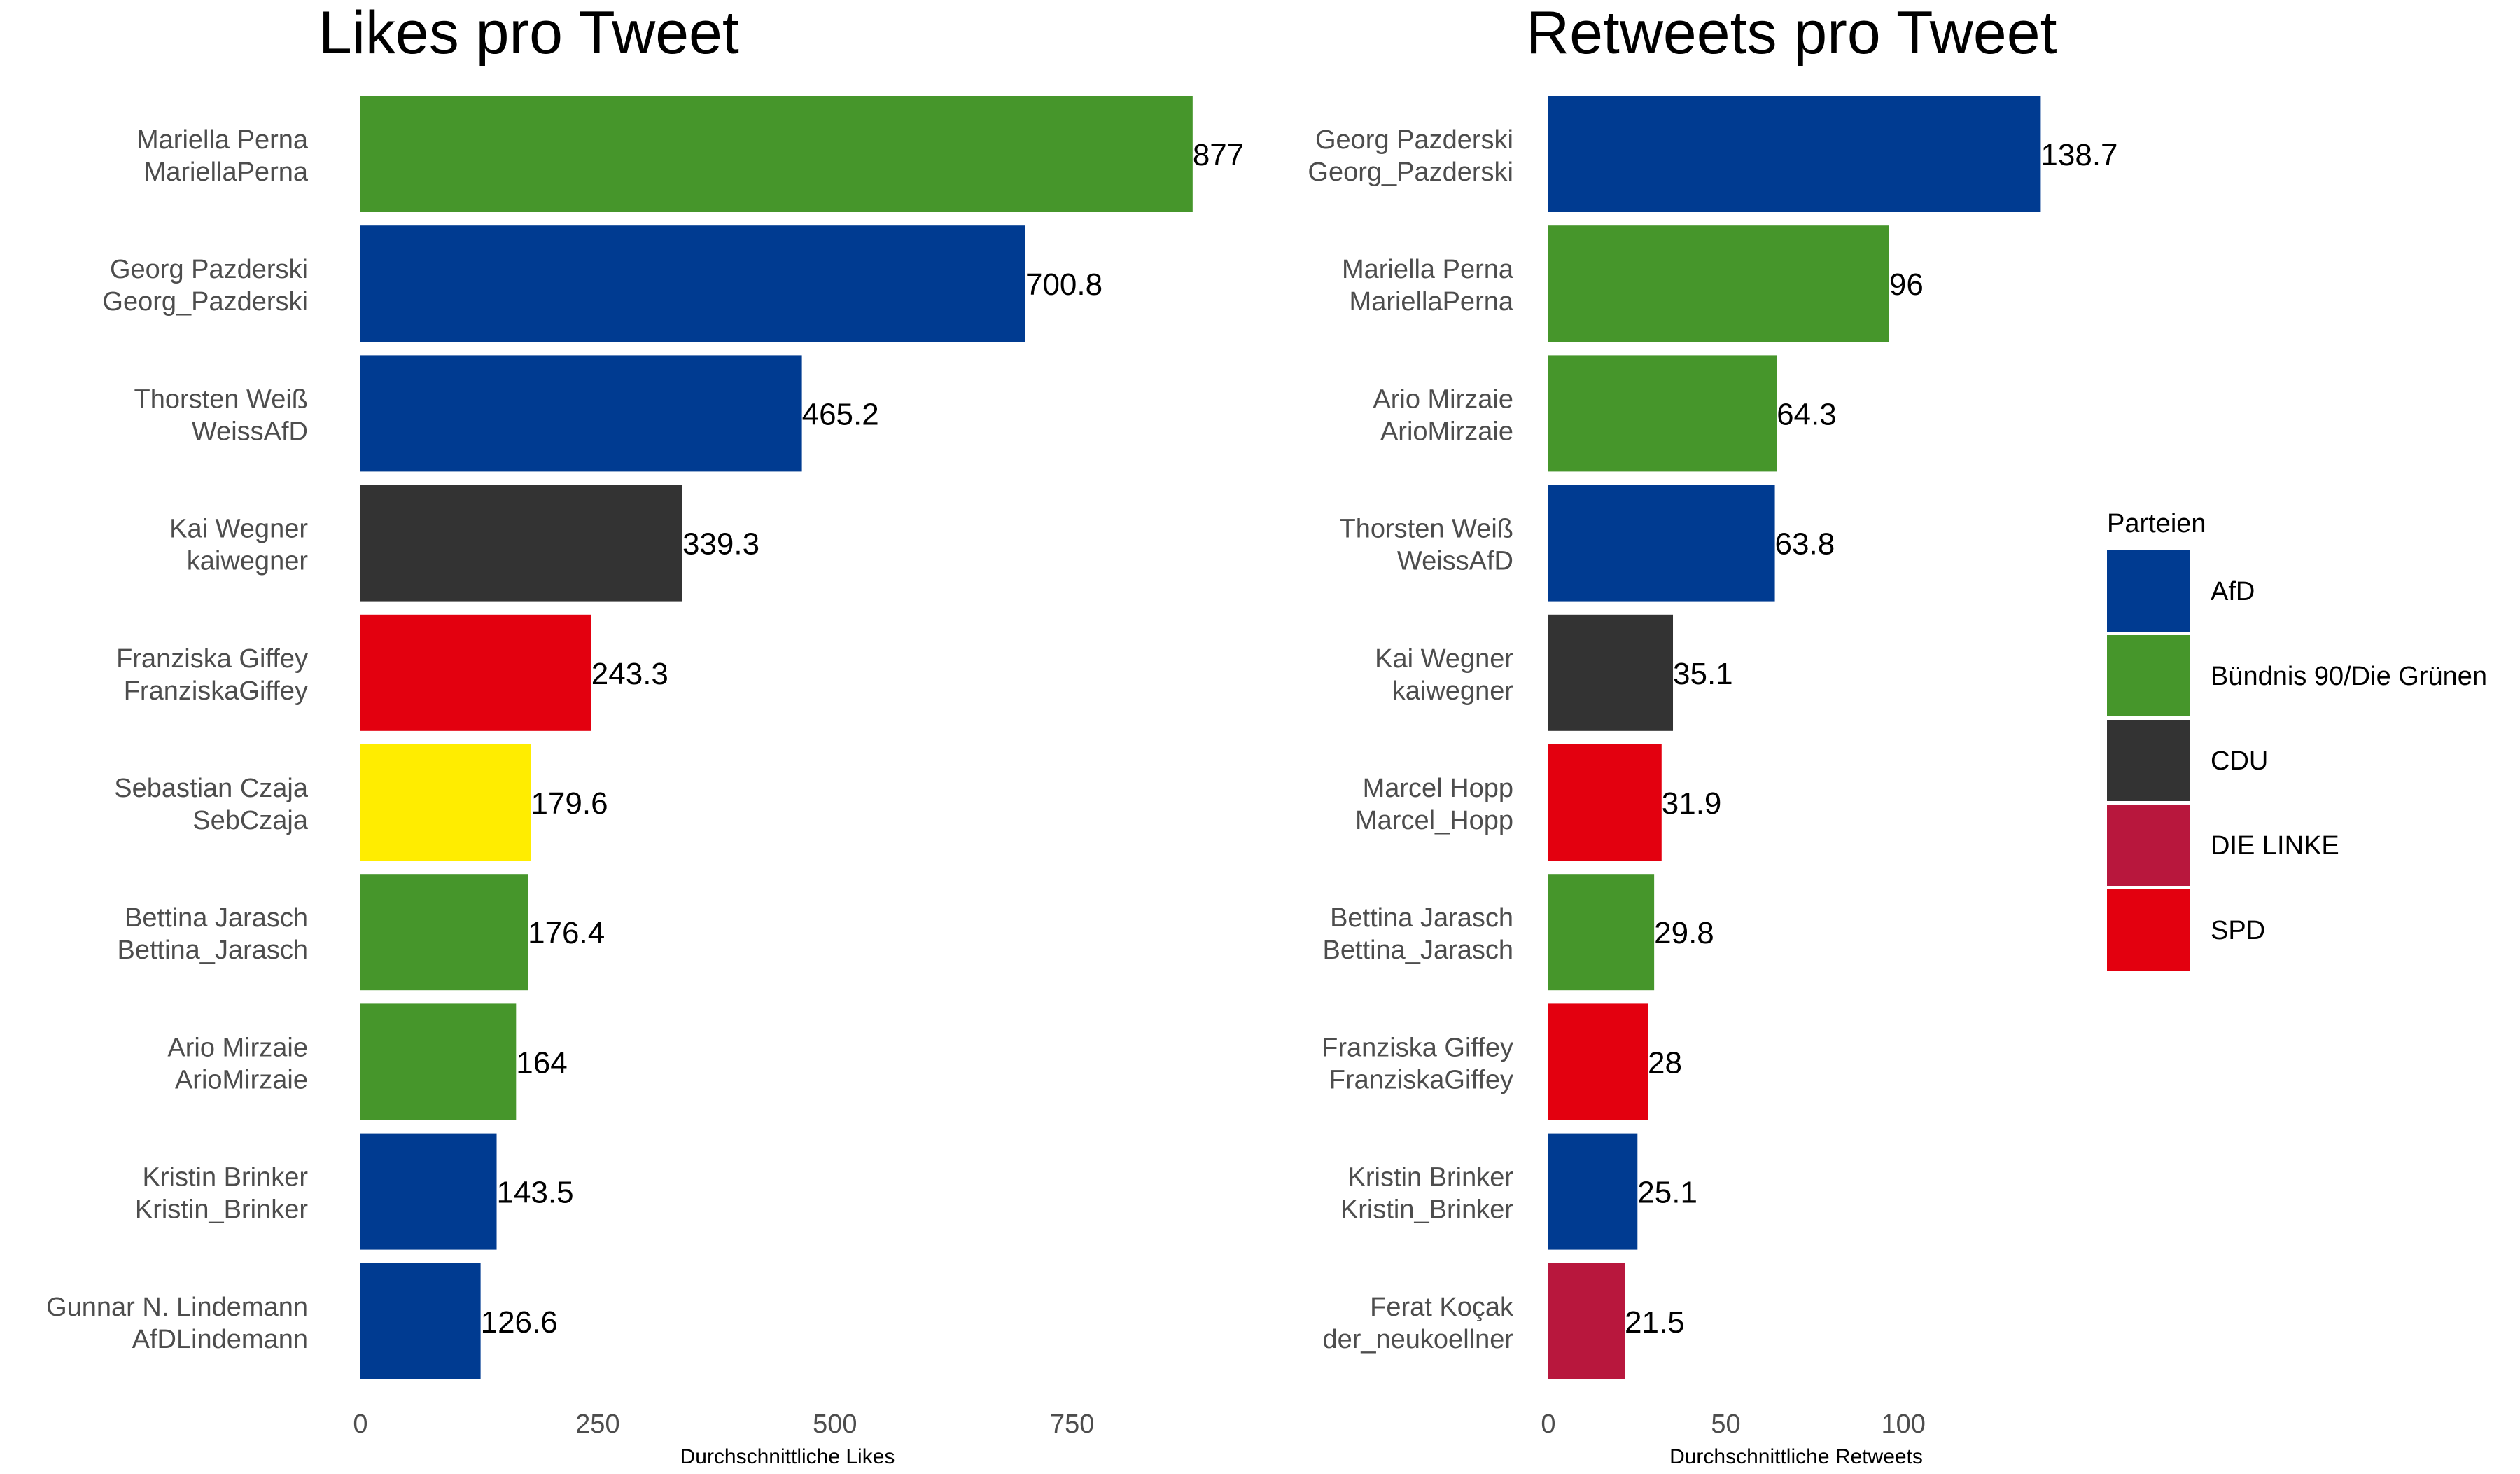 The height and width of the screenshot is (1474, 2520). What do you see at coordinates (211, 789) in the screenshot?
I see `likes-category-name: Sebastian Czaja` at bounding box center [211, 789].